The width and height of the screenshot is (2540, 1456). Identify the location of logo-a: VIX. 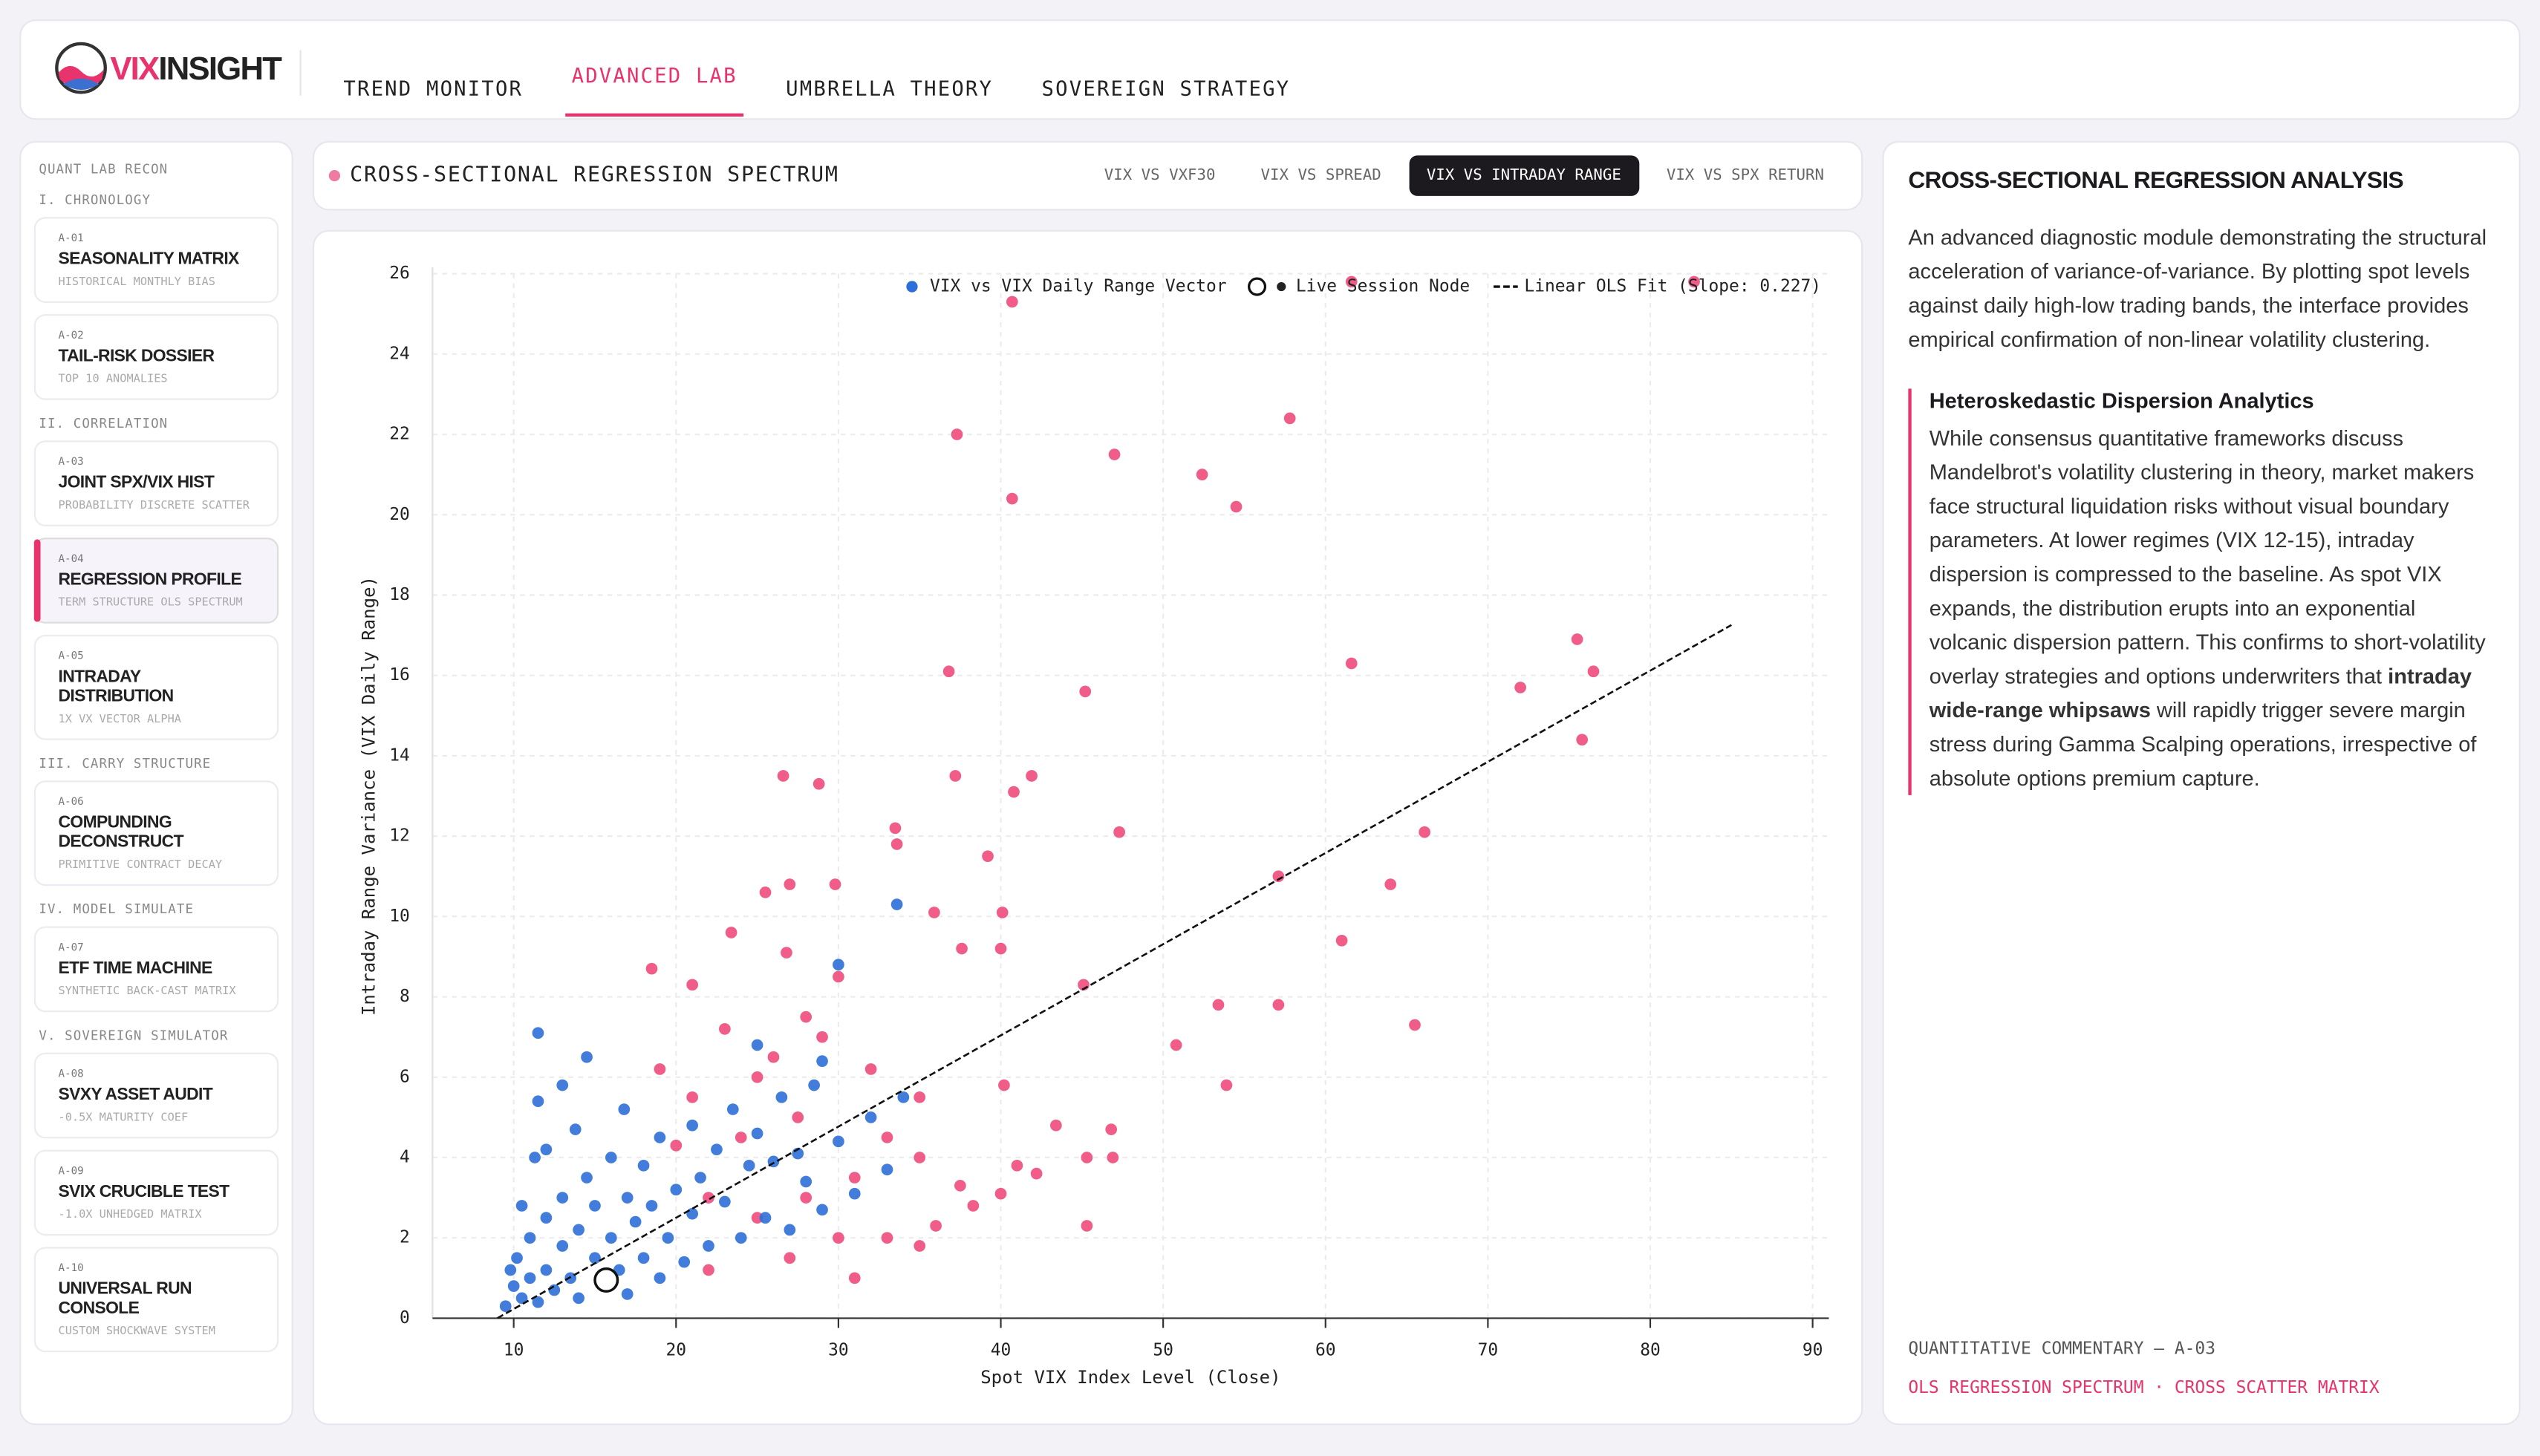
(135, 69).